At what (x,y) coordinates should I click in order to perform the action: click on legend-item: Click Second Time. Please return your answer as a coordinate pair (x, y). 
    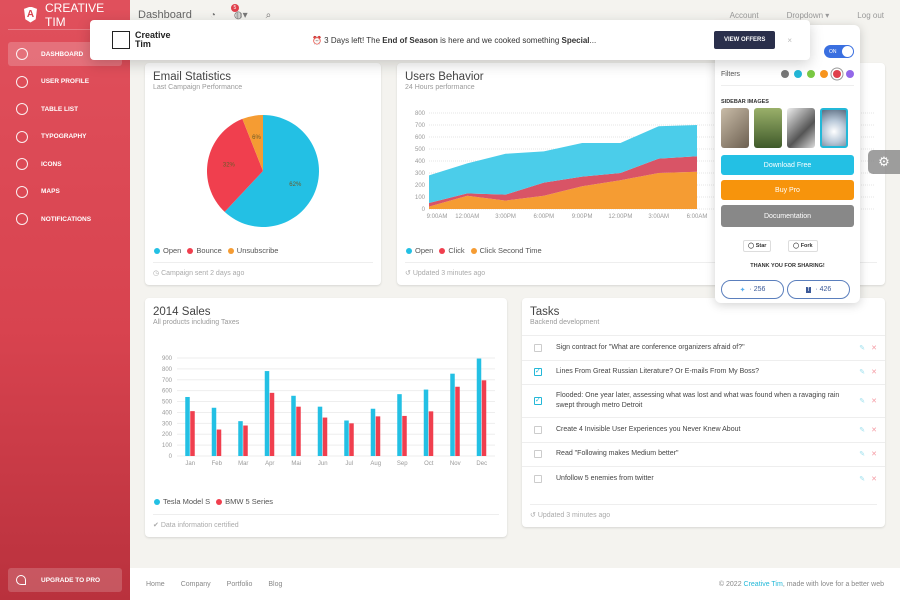
    Looking at the image, I should click on (506, 250).